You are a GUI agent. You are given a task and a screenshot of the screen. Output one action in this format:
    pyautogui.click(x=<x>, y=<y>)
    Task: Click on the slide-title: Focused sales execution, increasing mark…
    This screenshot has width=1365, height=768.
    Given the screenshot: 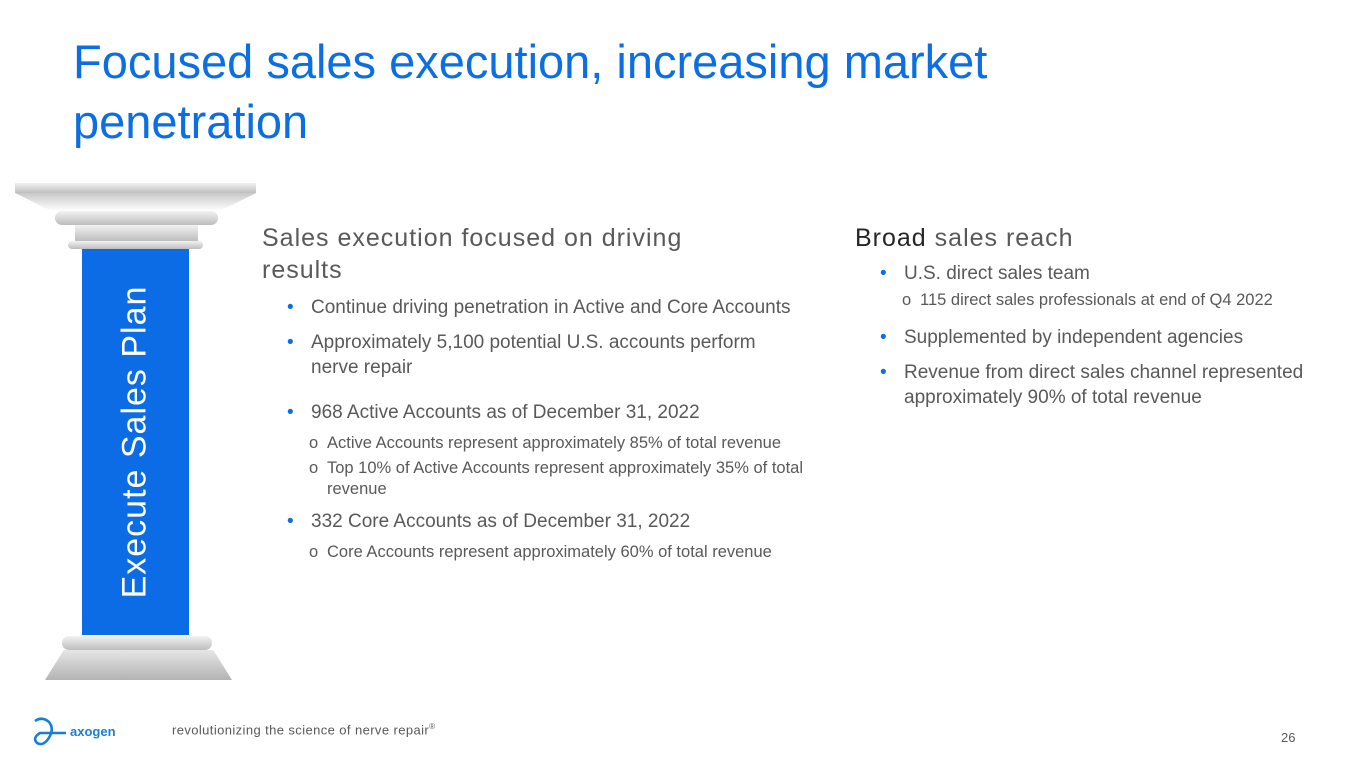 What is the action you would take?
    pyautogui.click(x=530, y=91)
    